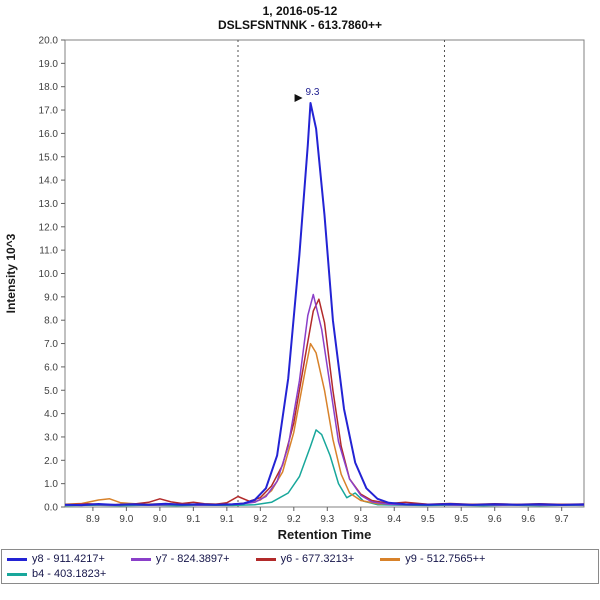 This screenshot has width=600, height=600. I want to click on y-tick-label: 7.0, so click(51, 344).